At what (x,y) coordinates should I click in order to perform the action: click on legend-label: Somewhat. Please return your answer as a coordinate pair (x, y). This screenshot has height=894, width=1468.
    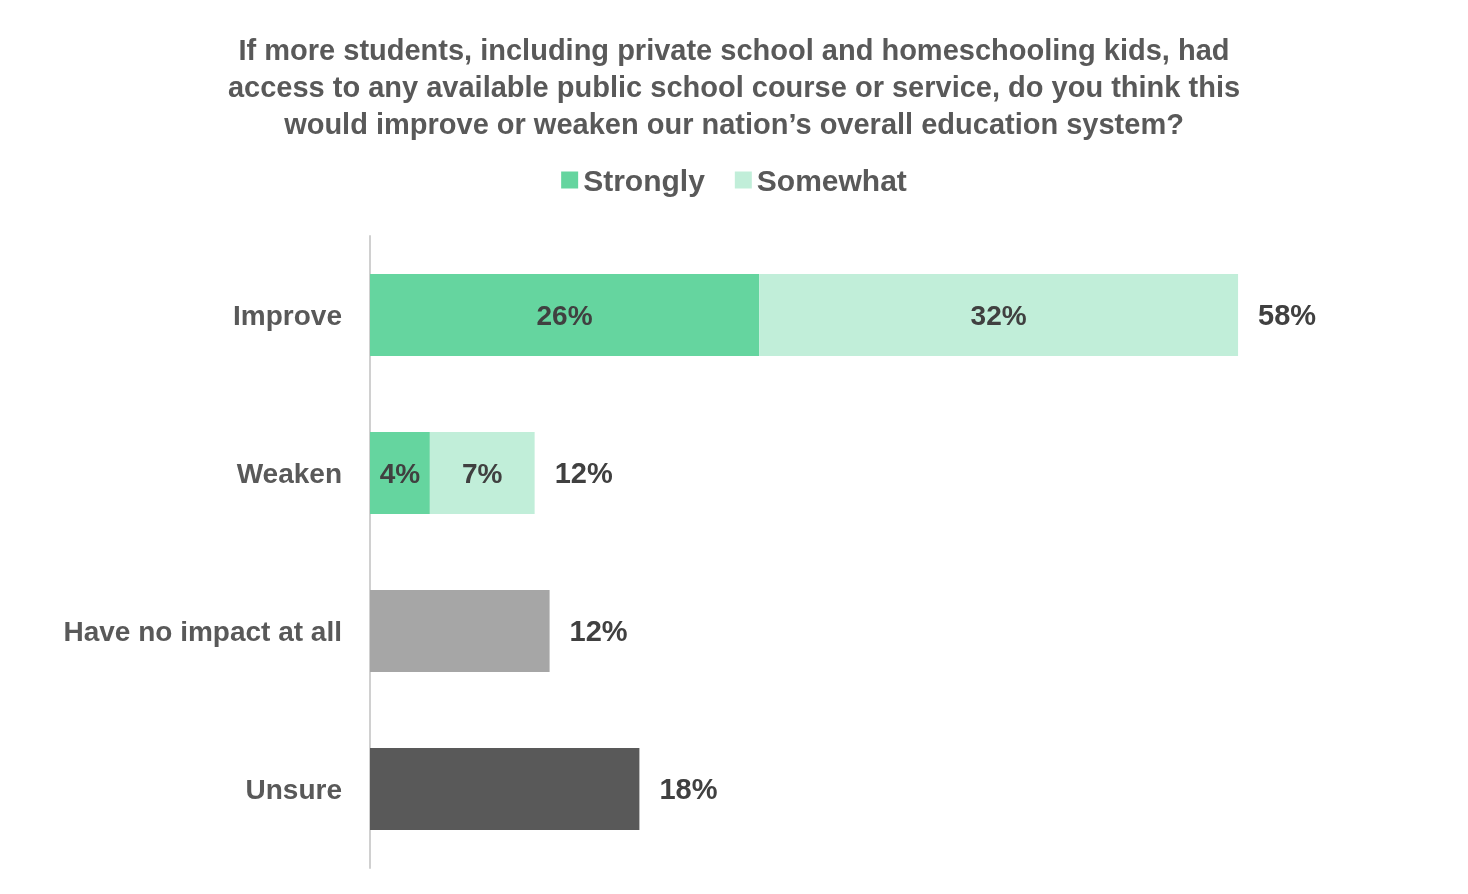
    Looking at the image, I should click on (831, 180).